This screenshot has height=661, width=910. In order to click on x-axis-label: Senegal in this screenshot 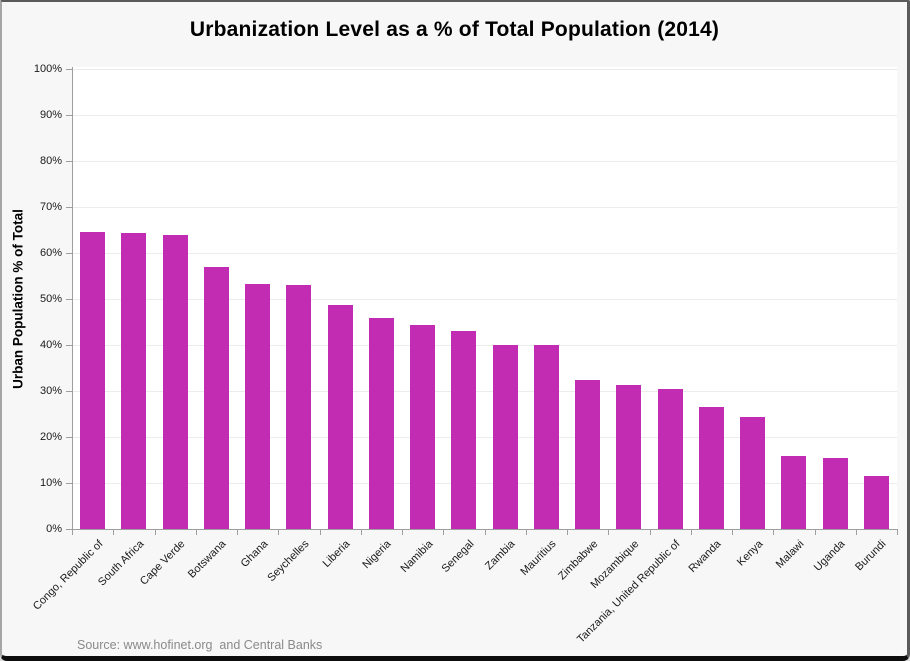, I will do `click(458, 557)`.